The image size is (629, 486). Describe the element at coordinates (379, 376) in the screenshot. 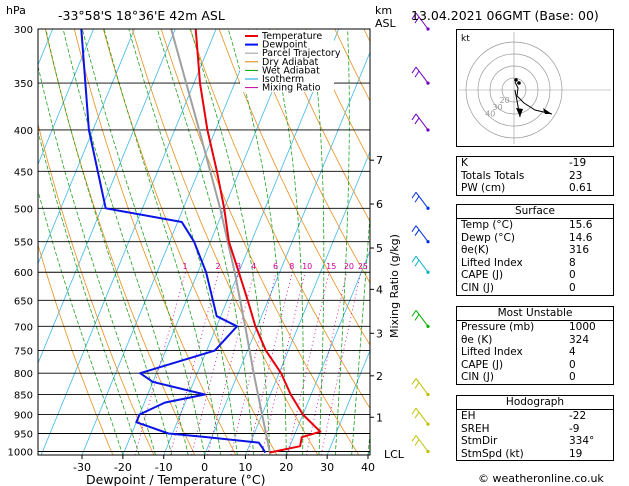

I see `km-tick-label: 2` at that location.